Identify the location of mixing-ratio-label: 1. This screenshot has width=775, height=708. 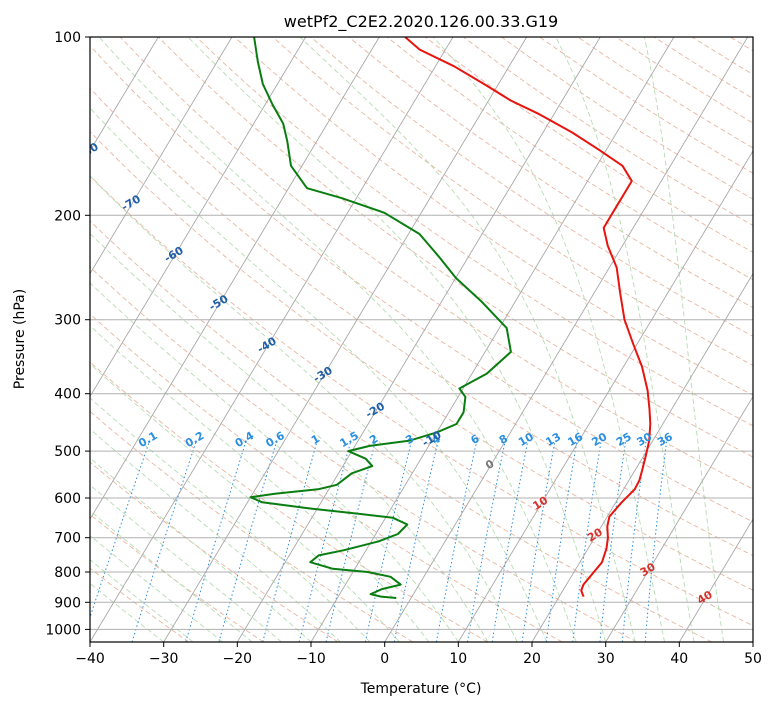
(315, 439).